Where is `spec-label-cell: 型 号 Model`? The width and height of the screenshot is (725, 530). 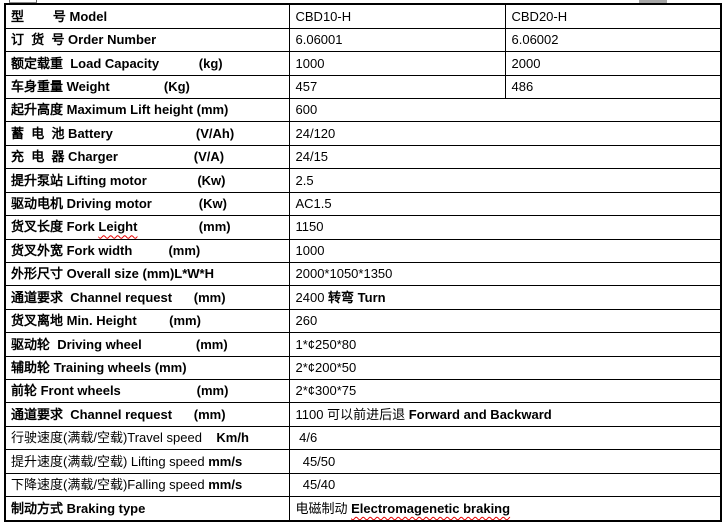
spec-label-cell: 型 号 Model is located at coordinates (147, 16).